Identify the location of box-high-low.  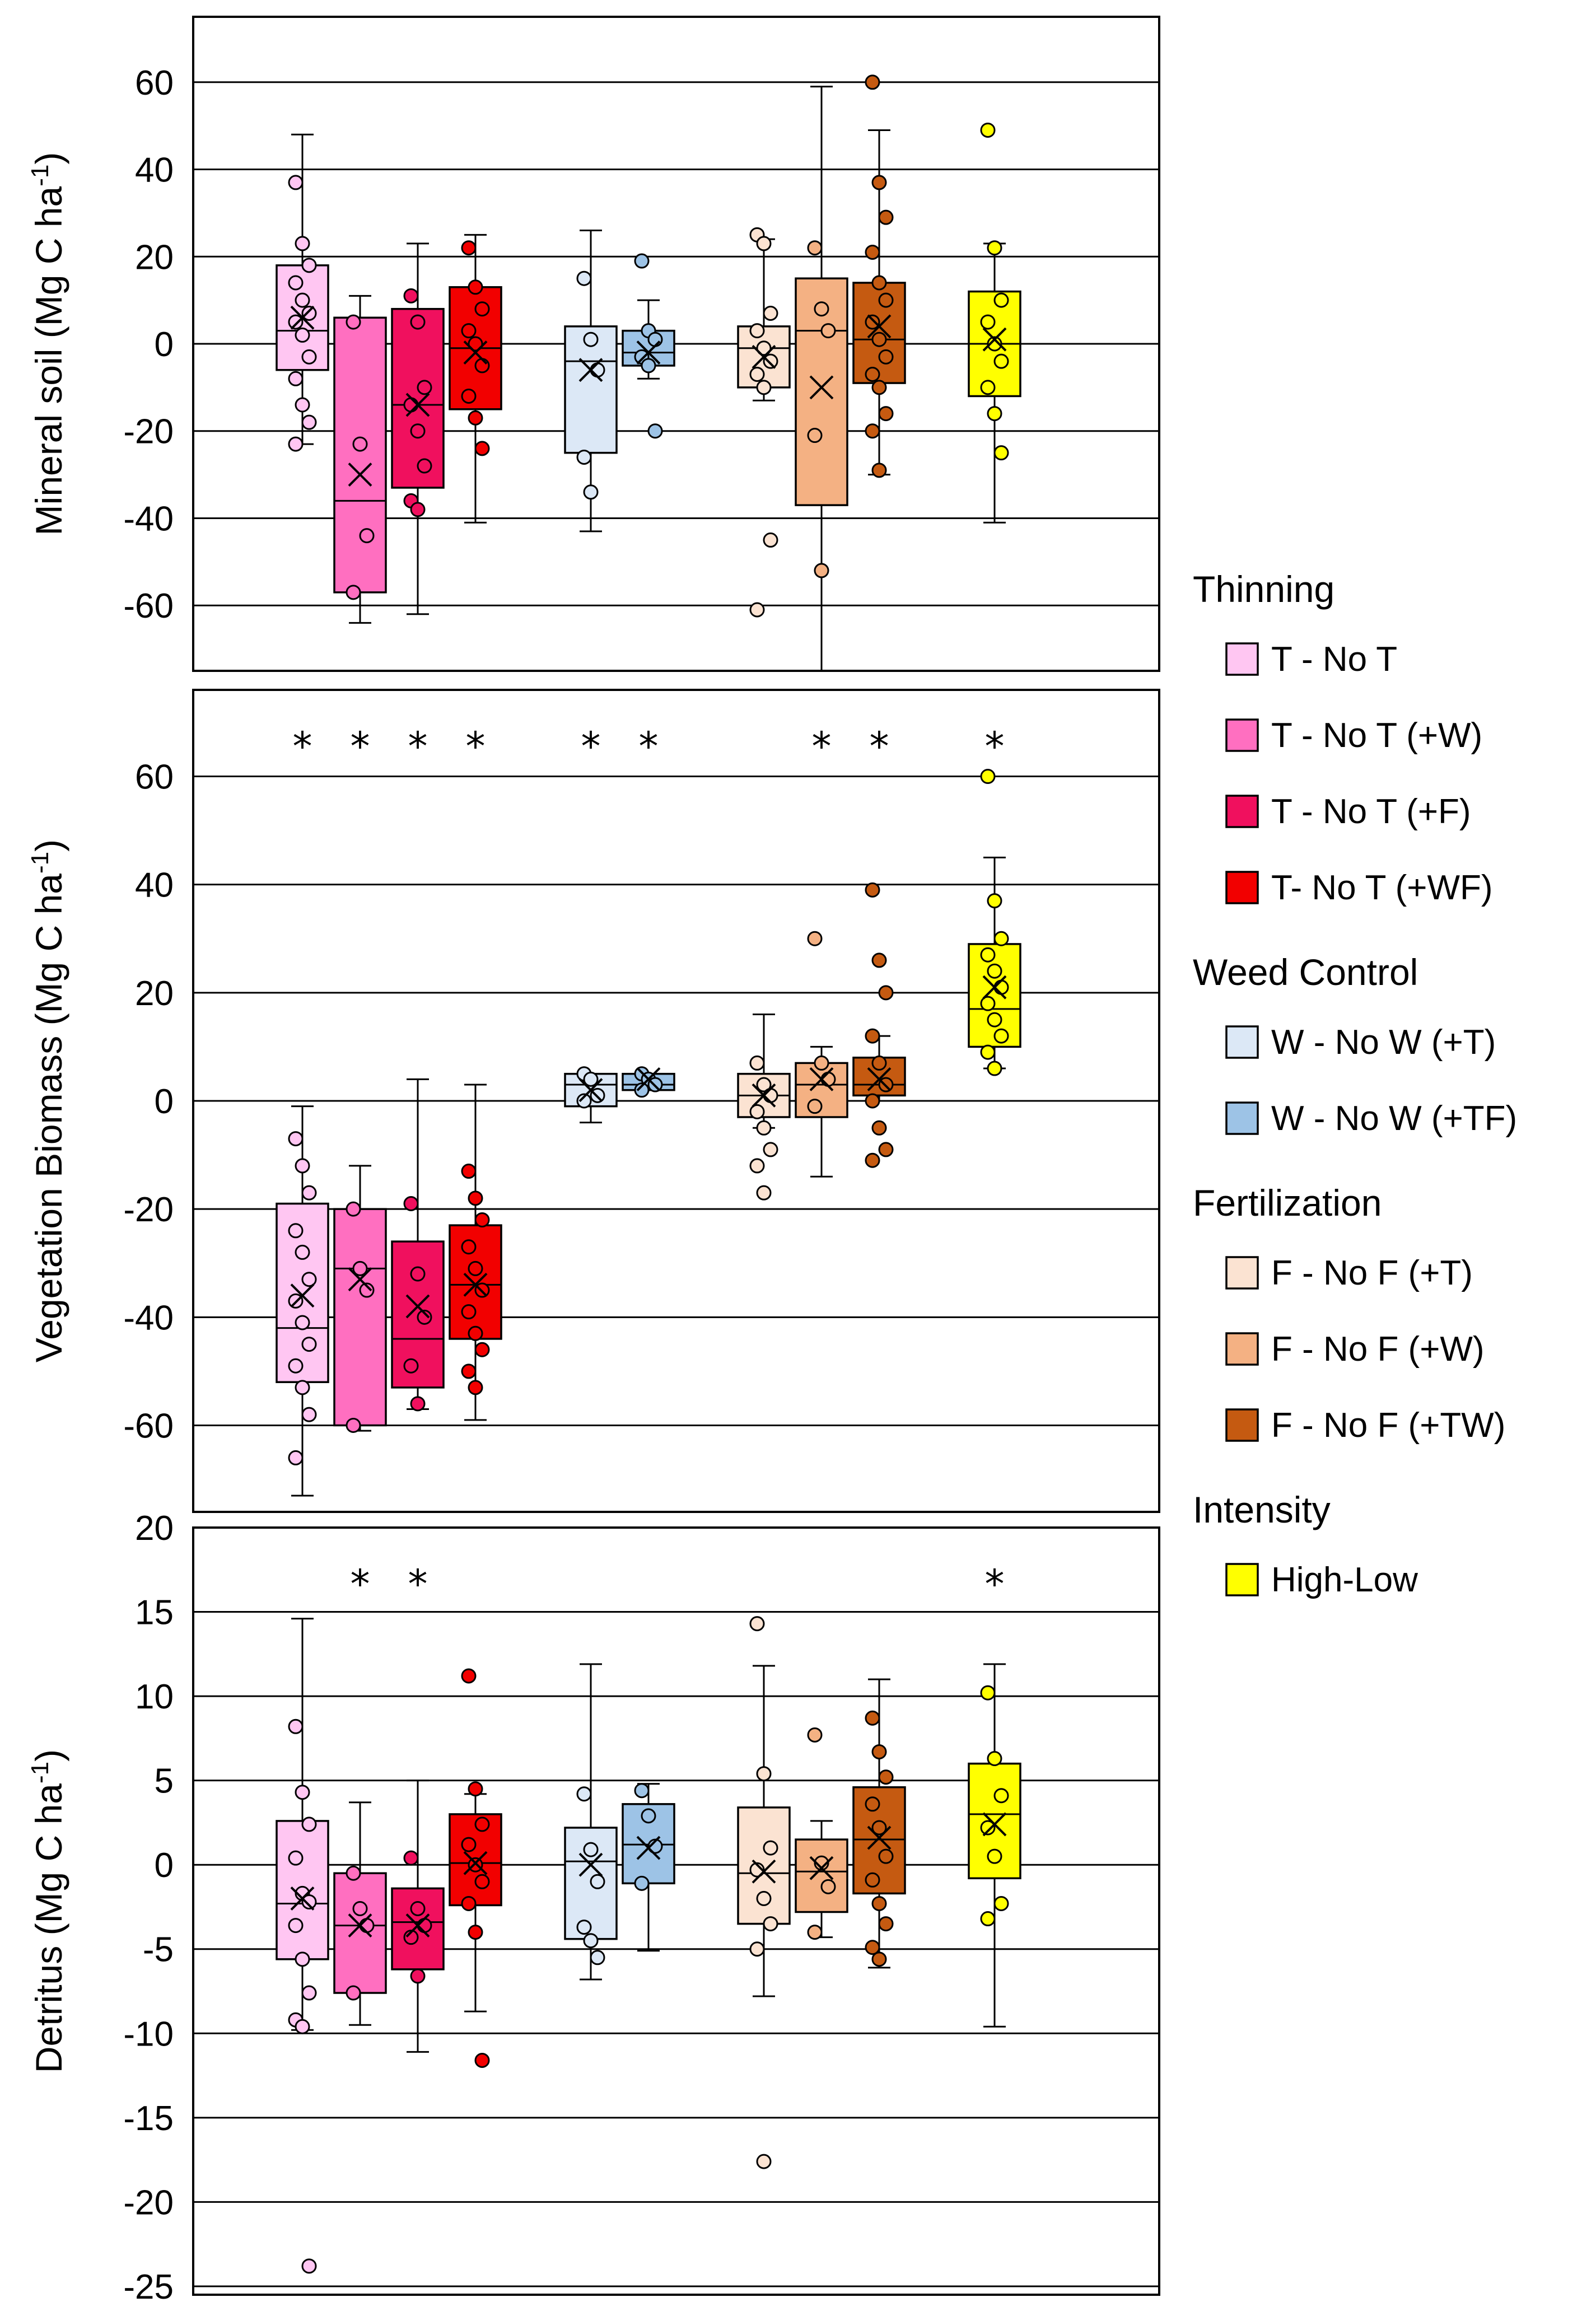
(995, 323).